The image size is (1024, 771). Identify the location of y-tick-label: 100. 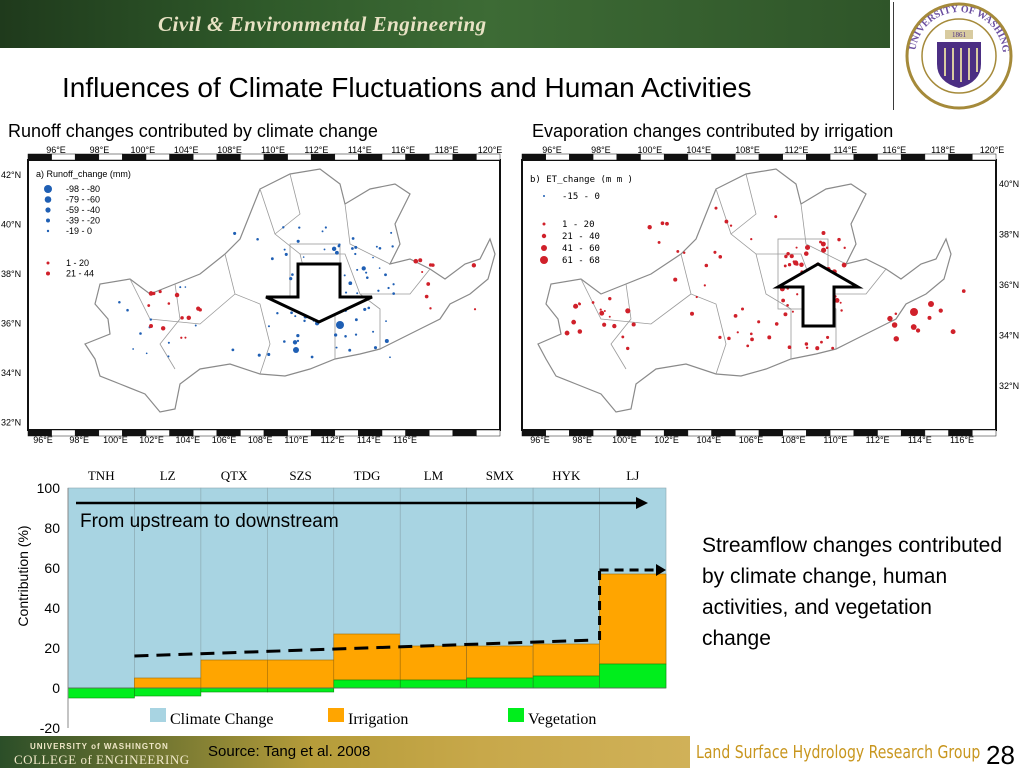
(49, 488).